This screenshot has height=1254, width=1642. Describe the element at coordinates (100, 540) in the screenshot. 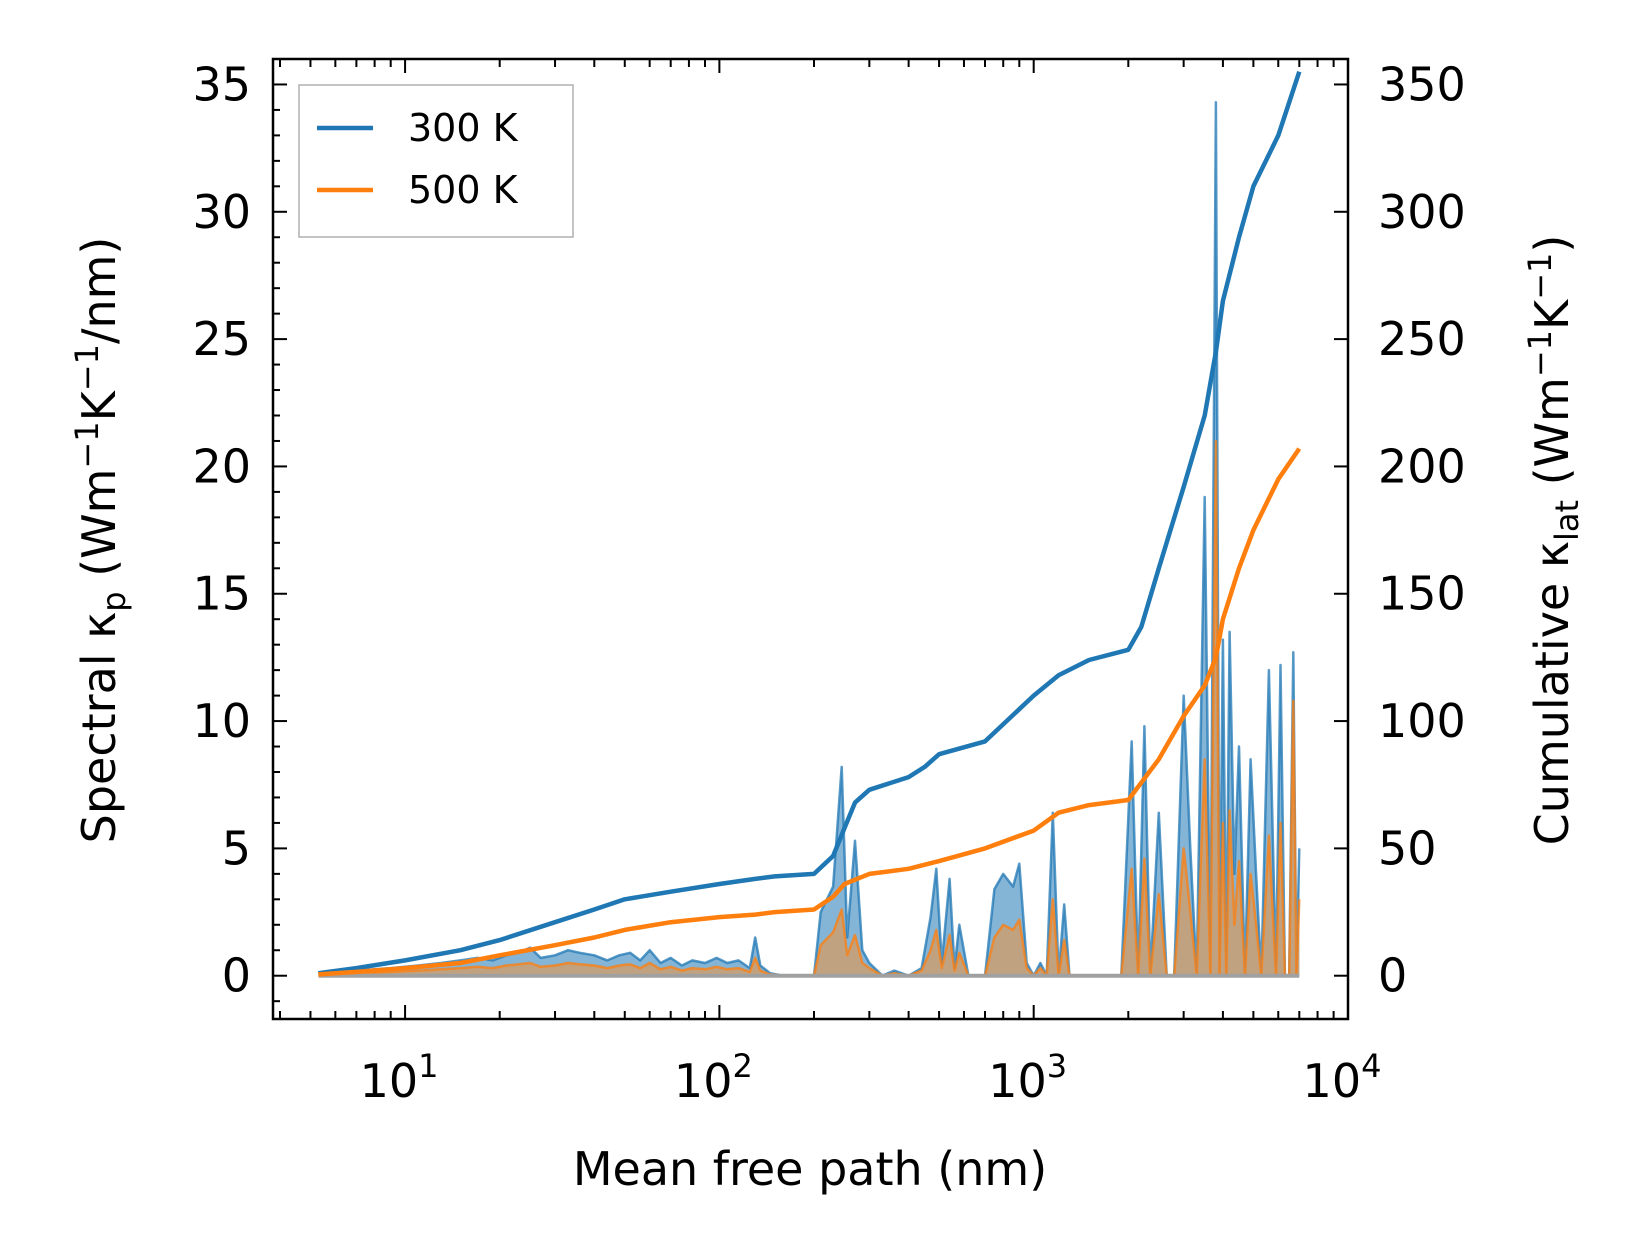

I see `left-axis-label: Spectral κp (Wm−1K−1/nm)` at that location.